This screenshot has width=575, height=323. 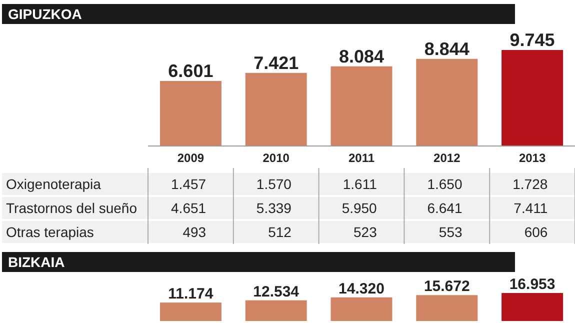 What do you see at coordinates (276, 62) in the screenshot?
I see `data-label: 7.421` at bounding box center [276, 62].